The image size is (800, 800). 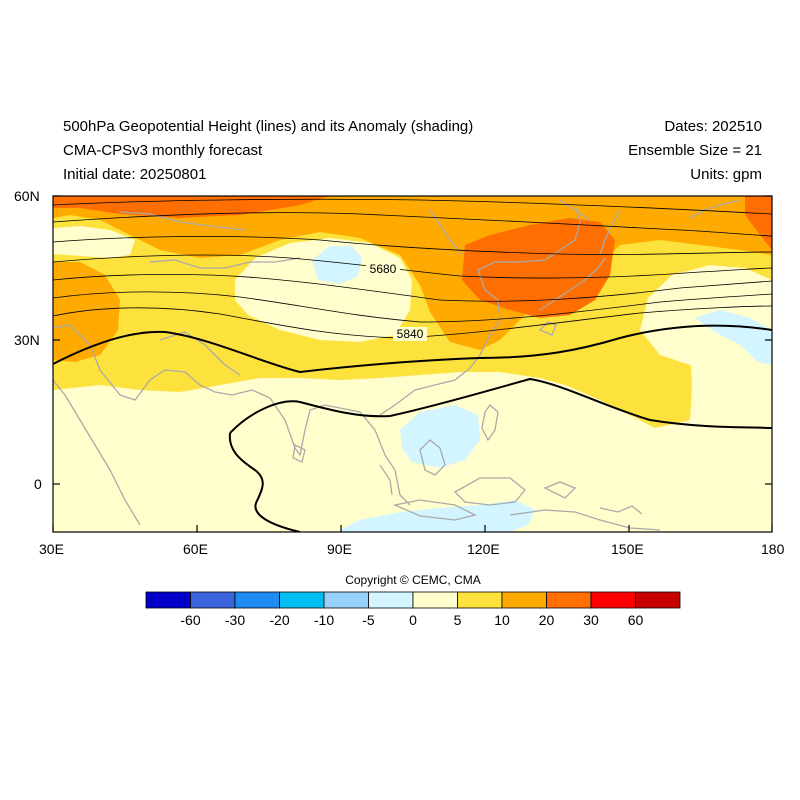 I want to click on lon-label-30e: 30E, so click(x=51, y=549).